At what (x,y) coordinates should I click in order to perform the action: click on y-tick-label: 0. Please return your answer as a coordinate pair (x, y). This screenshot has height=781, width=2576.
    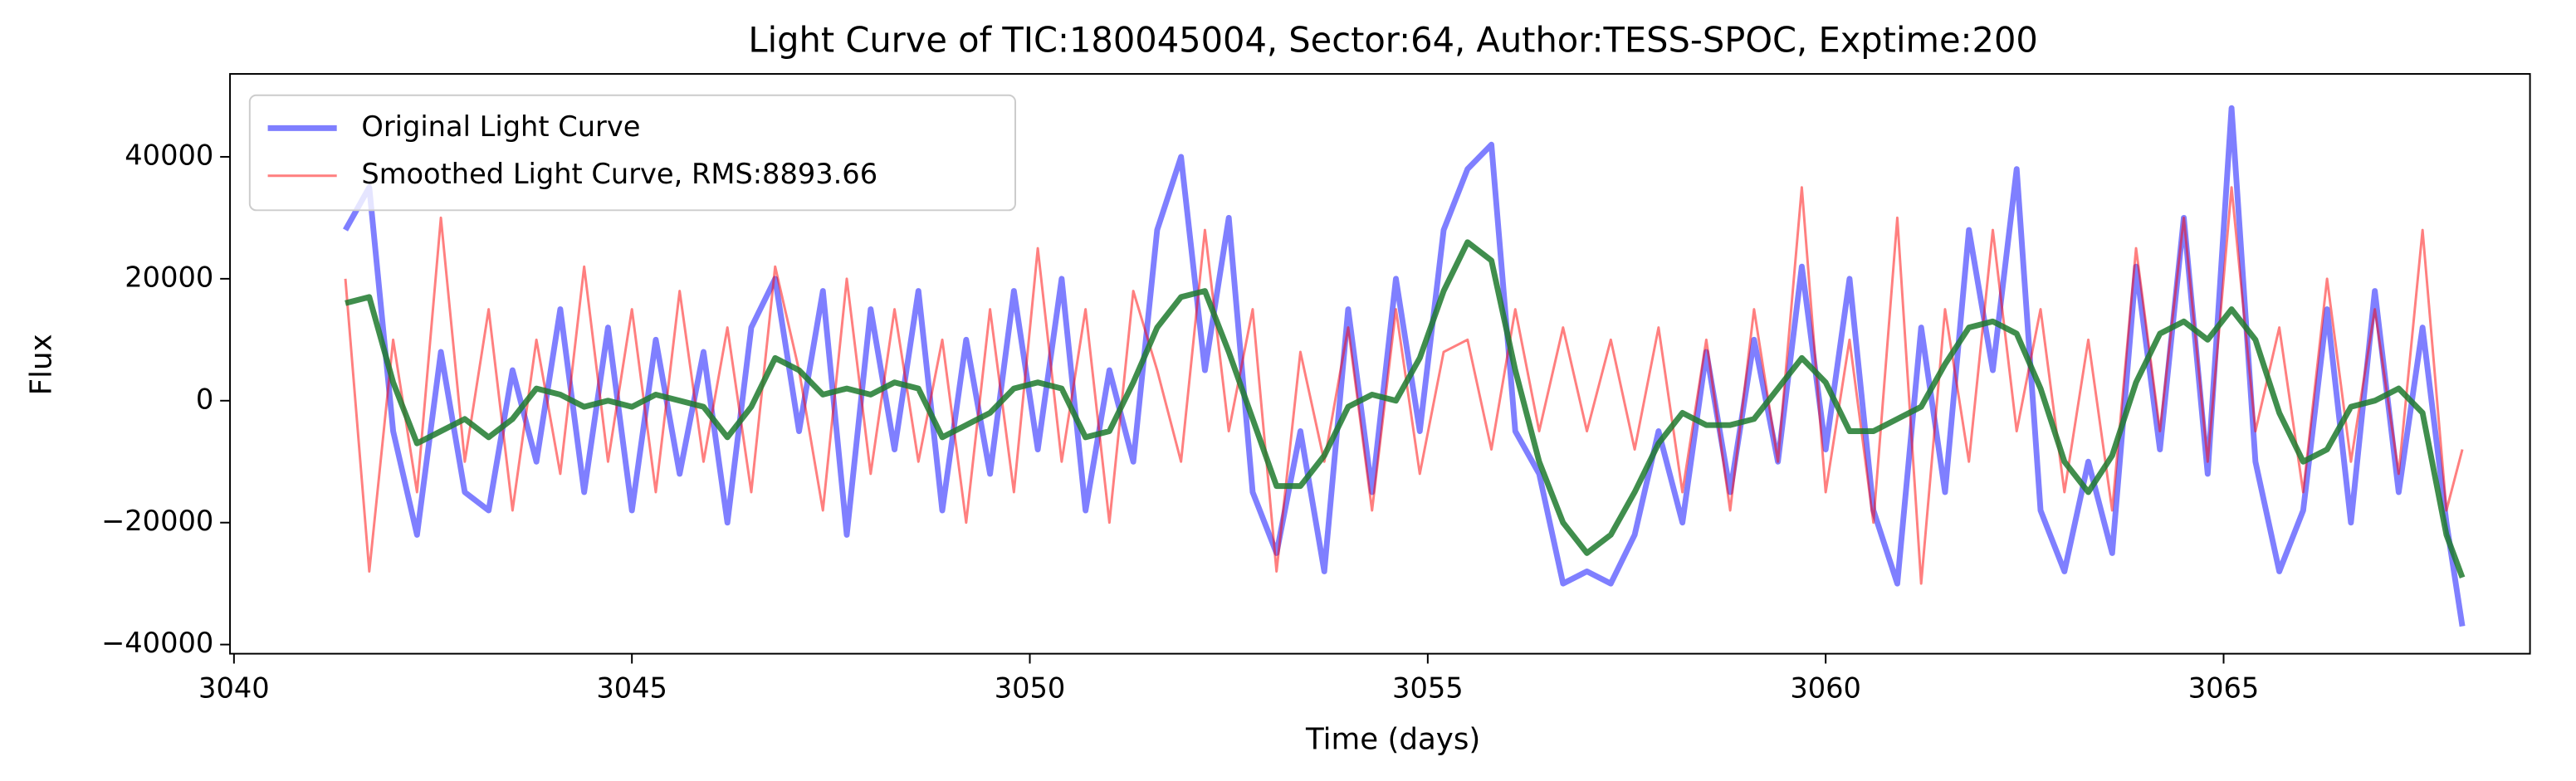
    Looking at the image, I should click on (204, 399).